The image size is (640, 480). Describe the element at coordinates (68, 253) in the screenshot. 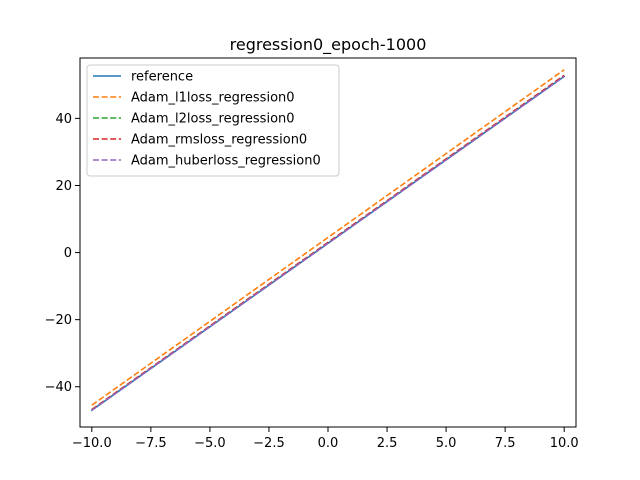

I see `y-tick-label: 0` at that location.